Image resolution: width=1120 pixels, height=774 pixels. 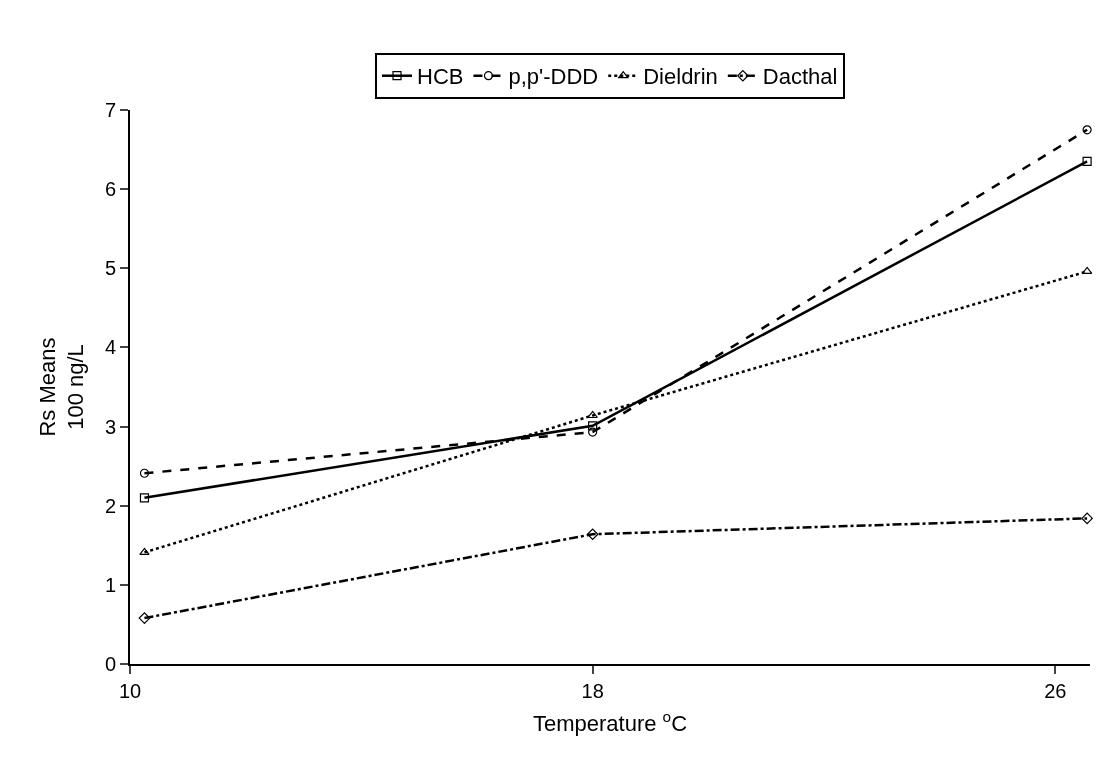 What do you see at coordinates (61, 387) in the screenshot?
I see `y-axis-title: Rs Means 100 ng/L` at bounding box center [61, 387].